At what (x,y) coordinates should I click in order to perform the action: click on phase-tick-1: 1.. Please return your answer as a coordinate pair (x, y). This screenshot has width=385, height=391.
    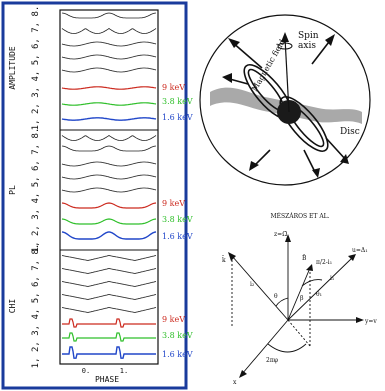
    Looking at the image, I should click on (124, 371).